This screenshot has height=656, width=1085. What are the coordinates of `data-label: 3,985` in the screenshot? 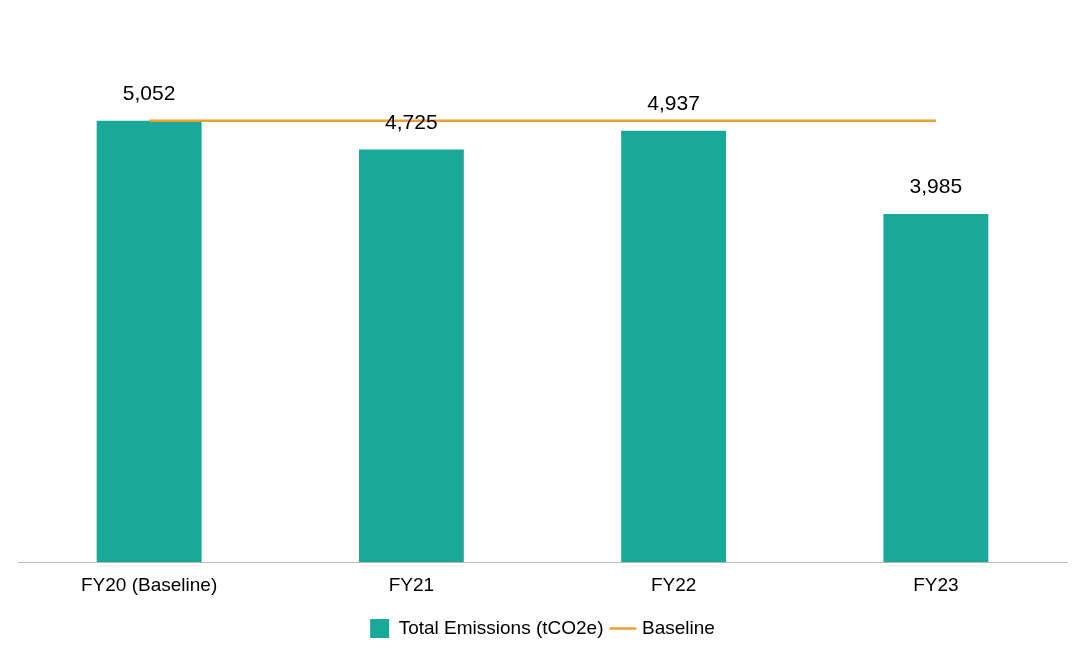 It's located at (936, 186).